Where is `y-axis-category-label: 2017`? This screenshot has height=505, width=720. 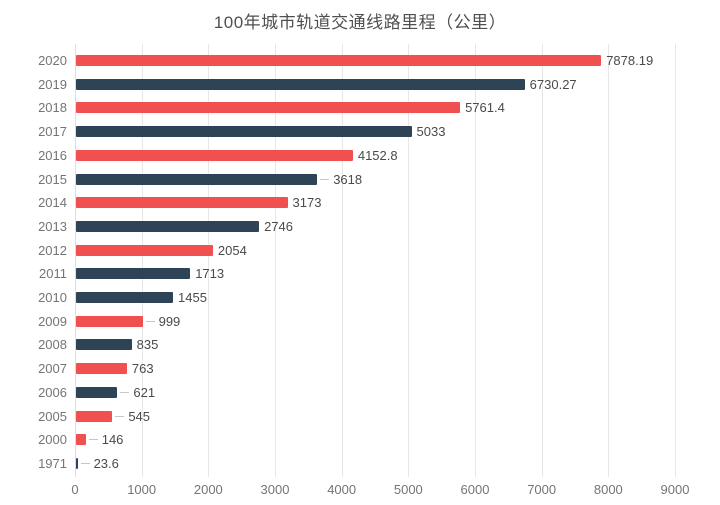 y-axis-category-label: 2017 is located at coordinates (52, 132).